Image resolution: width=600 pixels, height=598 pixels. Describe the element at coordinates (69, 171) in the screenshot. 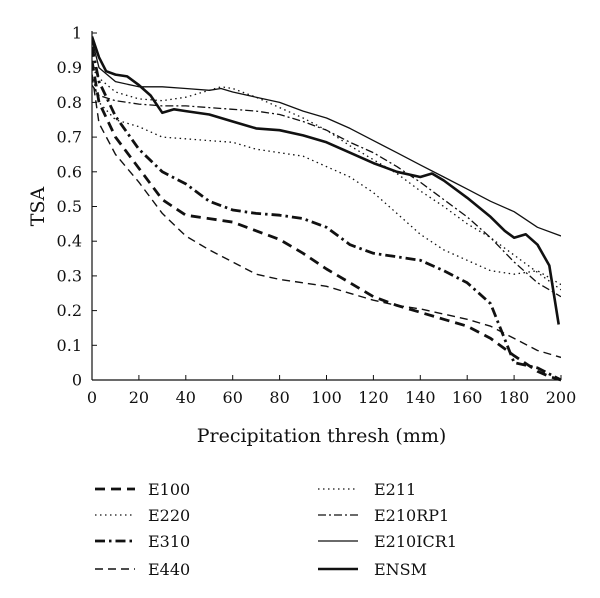

I see `y-tick-label: 0.6` at that location.